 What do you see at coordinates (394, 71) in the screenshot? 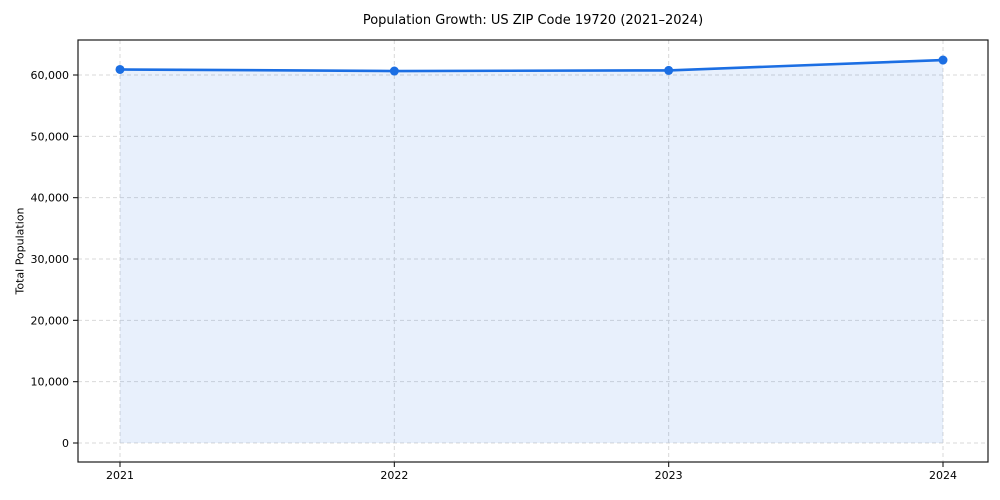
I see `data-point-2022` at bounding box center [394, 71].